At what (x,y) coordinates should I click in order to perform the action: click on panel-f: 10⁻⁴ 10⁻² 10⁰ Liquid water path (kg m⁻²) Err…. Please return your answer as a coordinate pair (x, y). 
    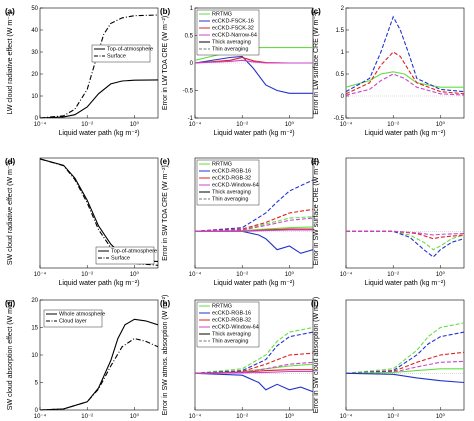
    Looking at the image, I should click on (388, 222).